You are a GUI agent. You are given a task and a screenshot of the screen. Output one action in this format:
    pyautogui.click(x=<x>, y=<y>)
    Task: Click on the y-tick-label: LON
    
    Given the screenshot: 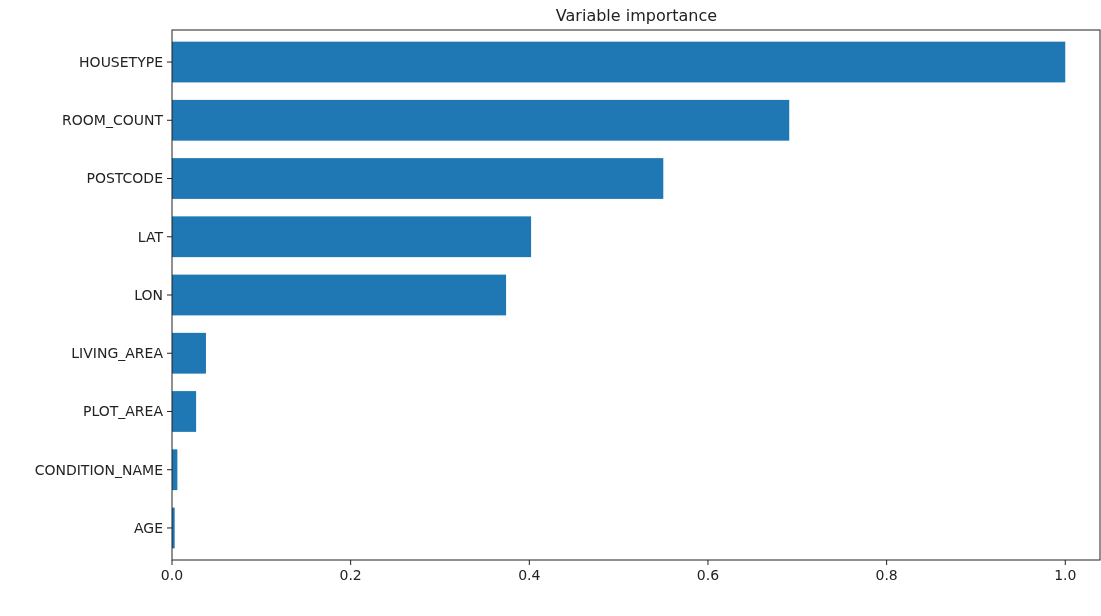 What is the action you would take?
    pyautogui.click(x=148, y=294)
    